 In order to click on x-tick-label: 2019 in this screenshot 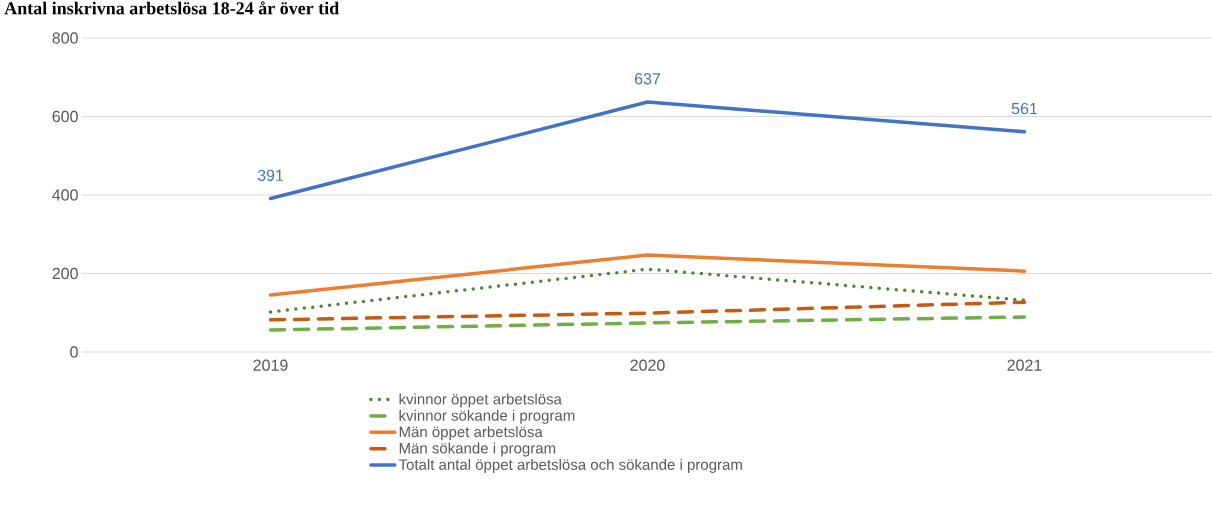, I will do `click(270, 365)`.